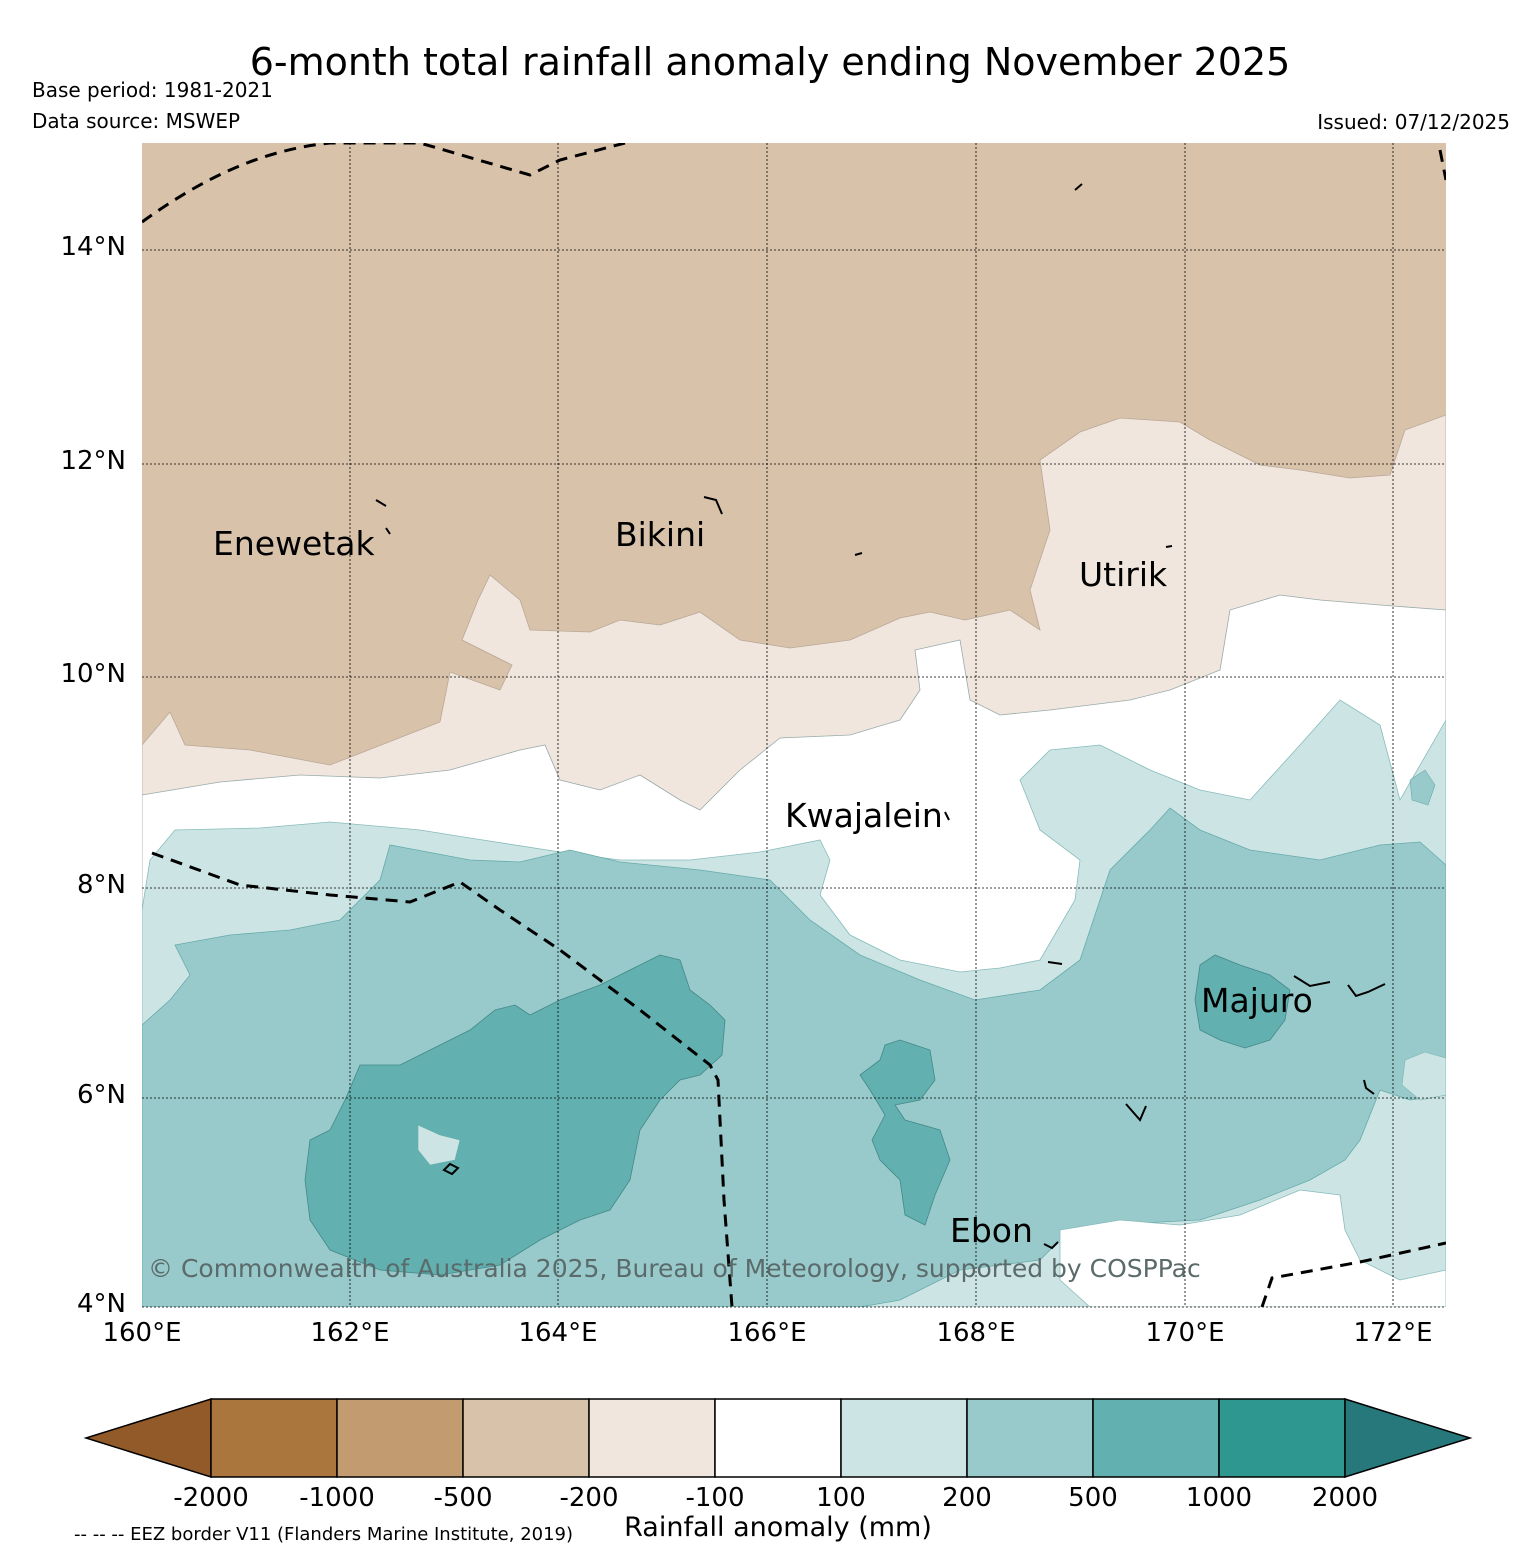  I want to click on island-mili-mark, so click(1136, 1112).